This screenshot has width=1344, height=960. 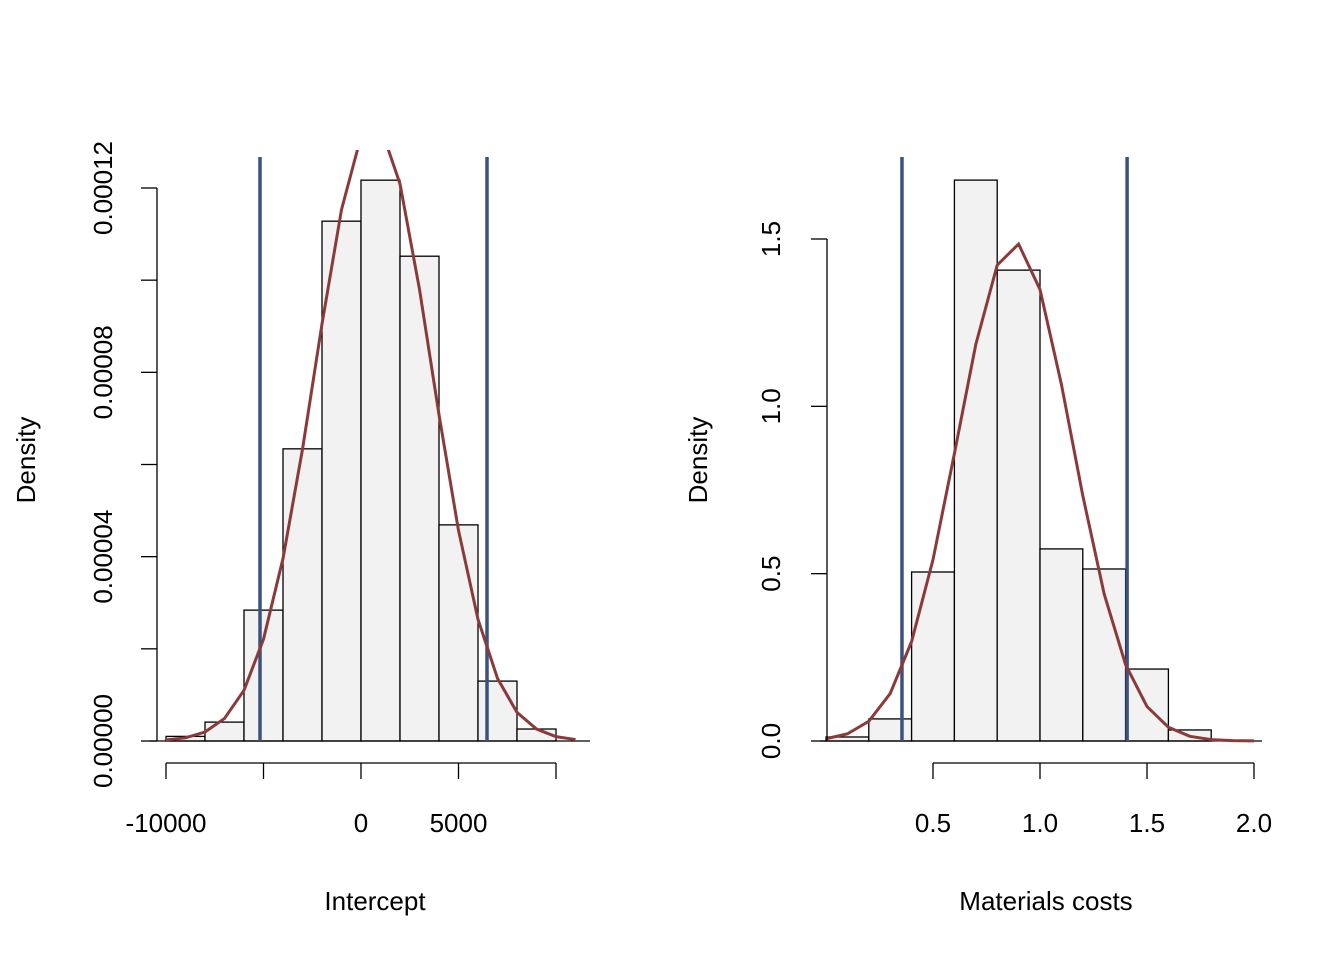 I want to click on x-tick-label: 1.0, so click(x=1040, y=823).